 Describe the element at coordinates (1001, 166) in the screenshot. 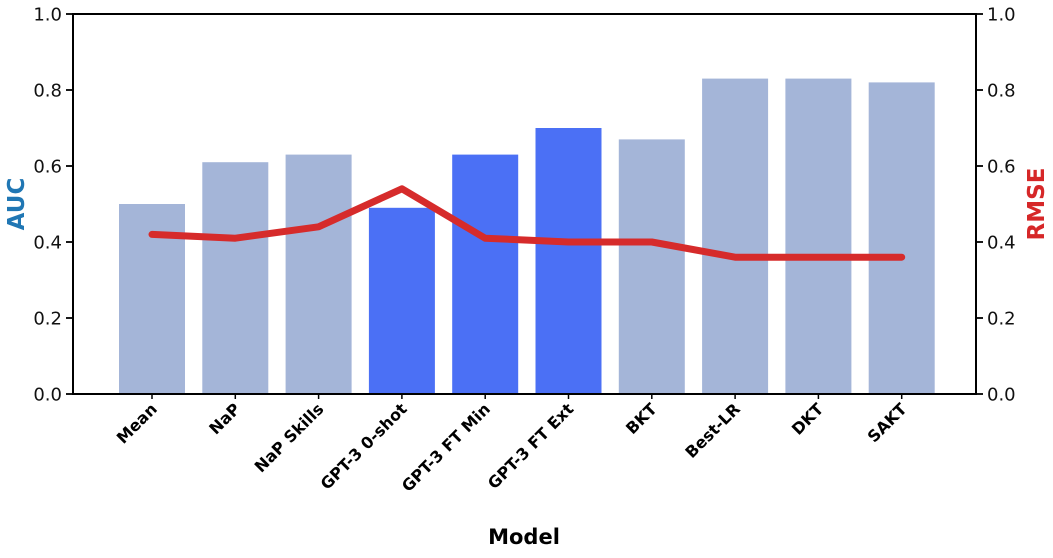

I see `right-tick-label: 0.6` at that location.